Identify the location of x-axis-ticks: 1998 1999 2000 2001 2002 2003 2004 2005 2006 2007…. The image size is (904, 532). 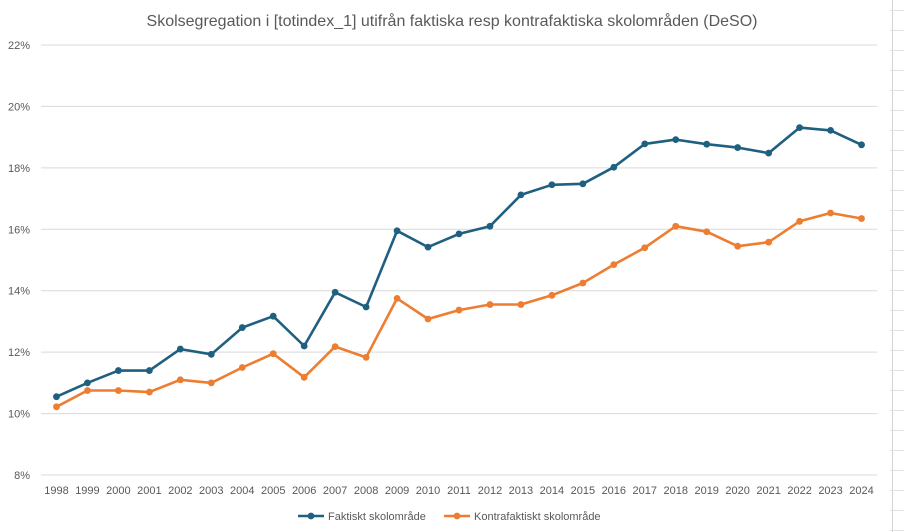
(459, 491).